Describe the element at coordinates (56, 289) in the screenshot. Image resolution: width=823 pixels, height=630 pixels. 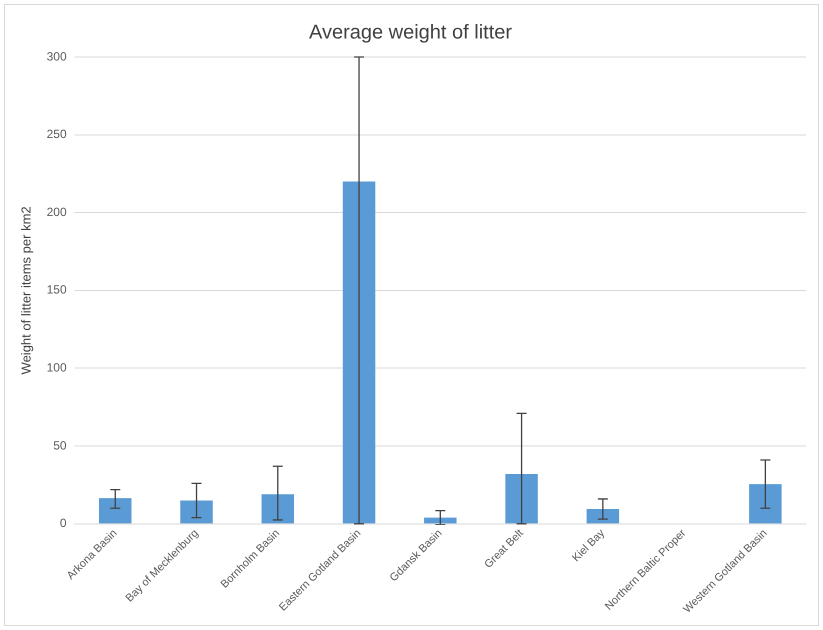
I see `y-tick-label: 150` at that location.